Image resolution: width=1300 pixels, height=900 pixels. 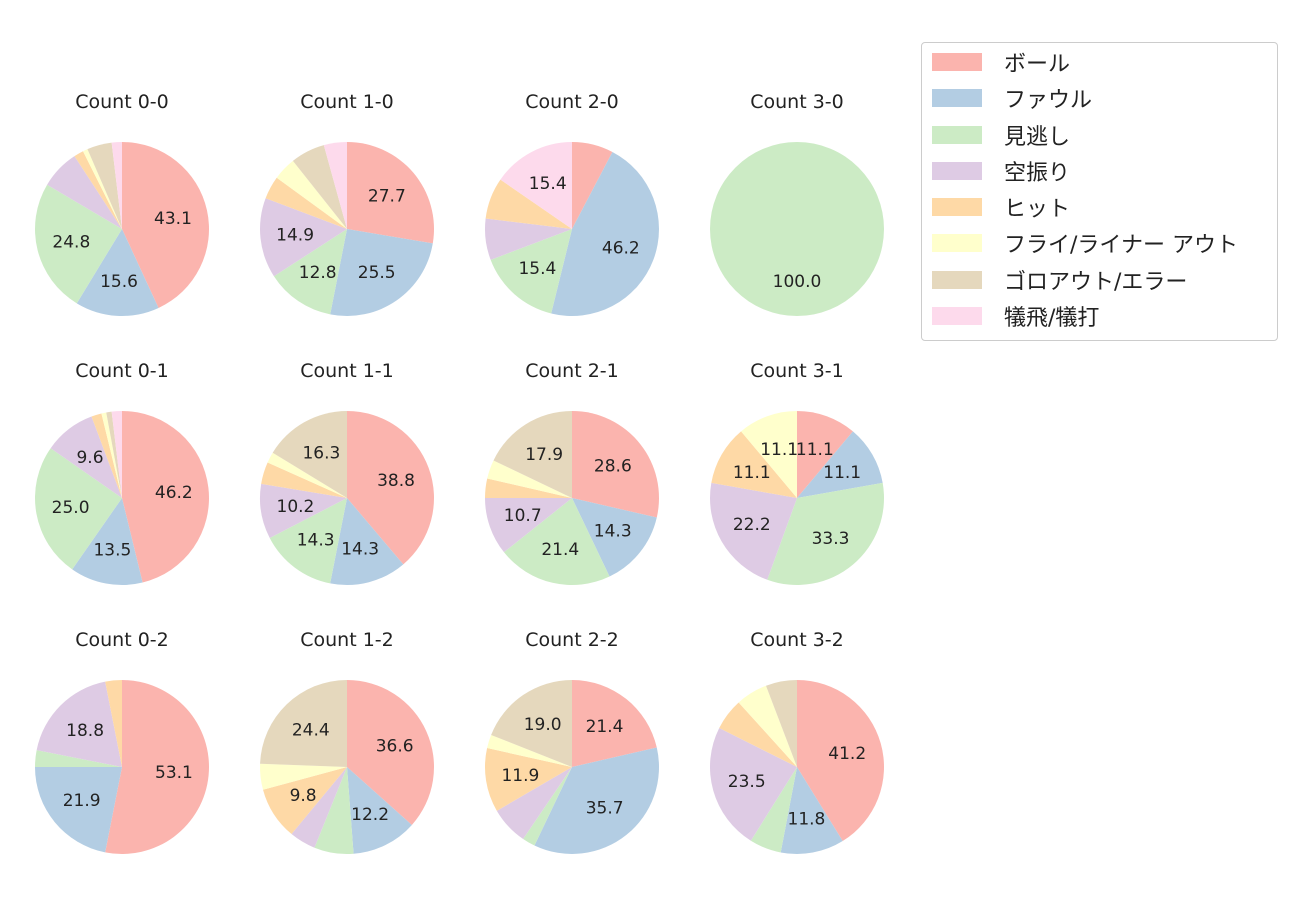 I want to click on legend-item-foul: ファウル, so click(x=1012, y=98).